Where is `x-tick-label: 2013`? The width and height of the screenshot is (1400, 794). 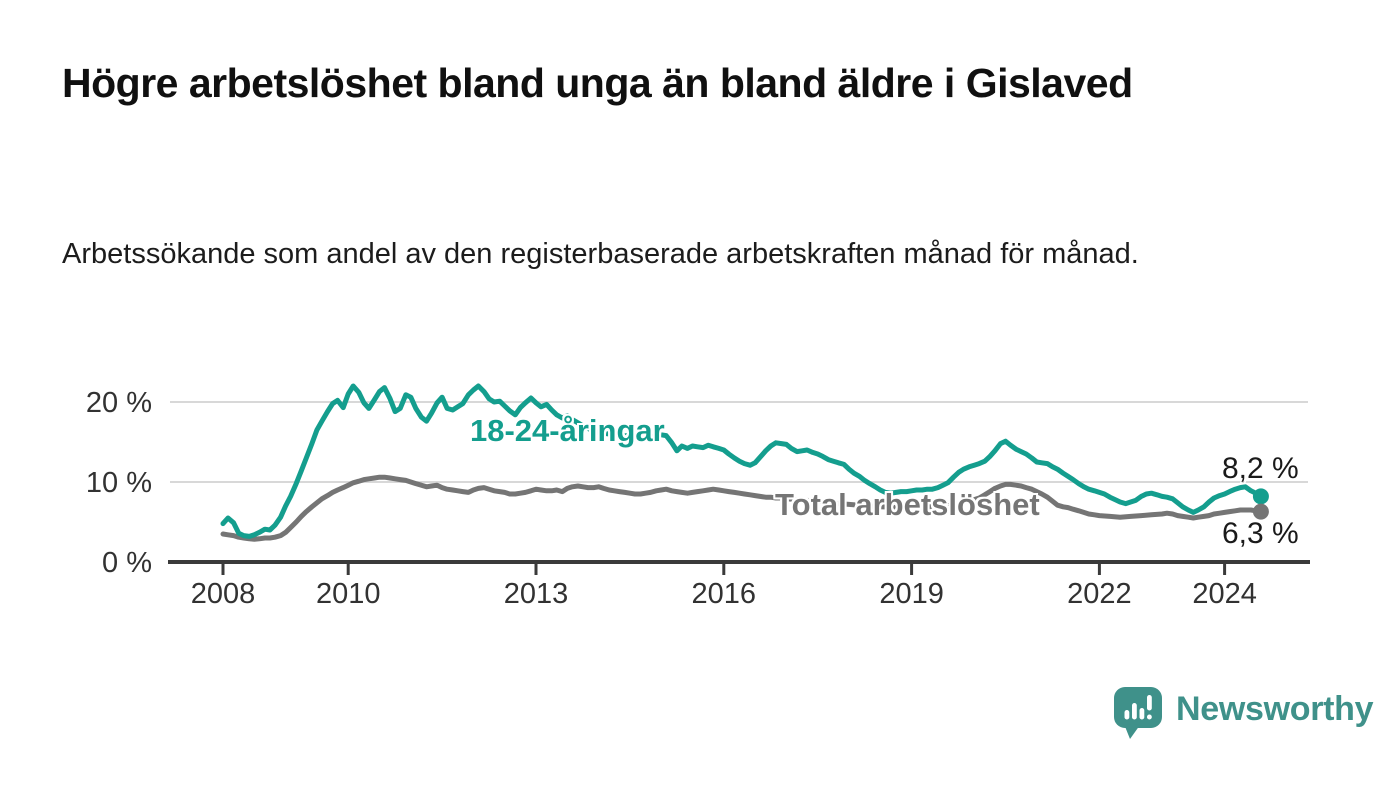
x-tick-label: 2013 is located at coordinates (536, 594).